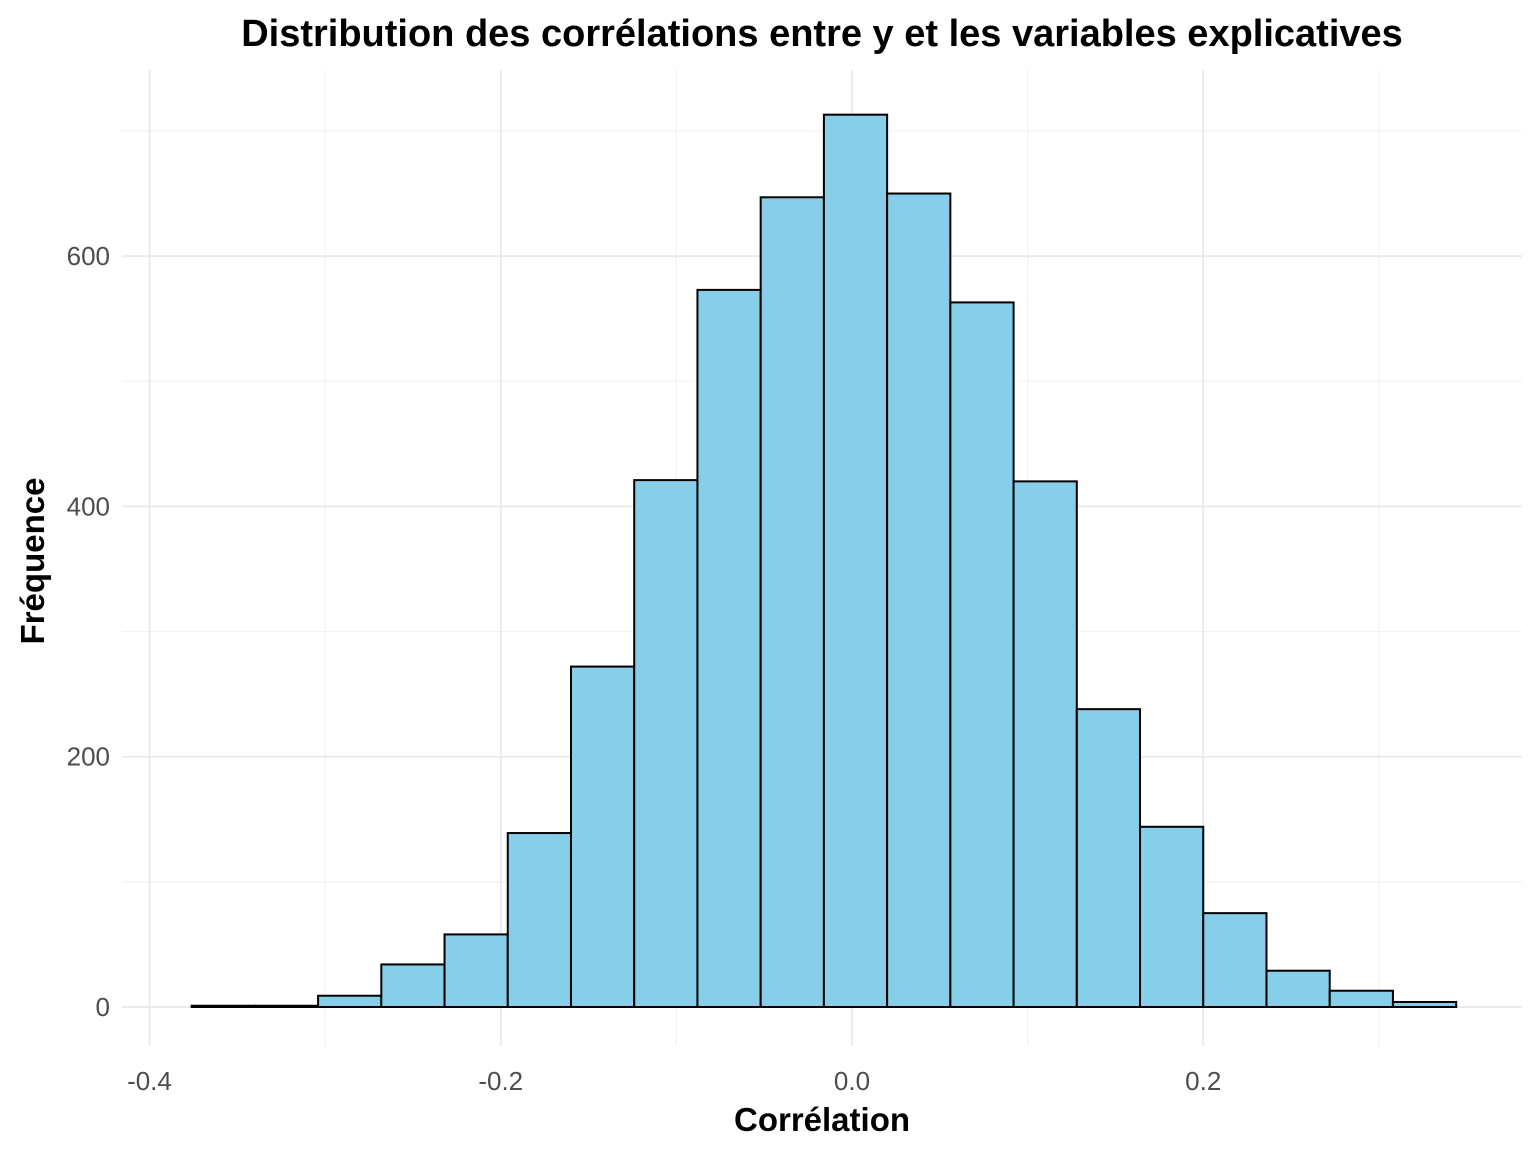  Describe the element at coordinates (1203, 1081) in the screenshot. I see `x-tick-label: 0.2` at that location.